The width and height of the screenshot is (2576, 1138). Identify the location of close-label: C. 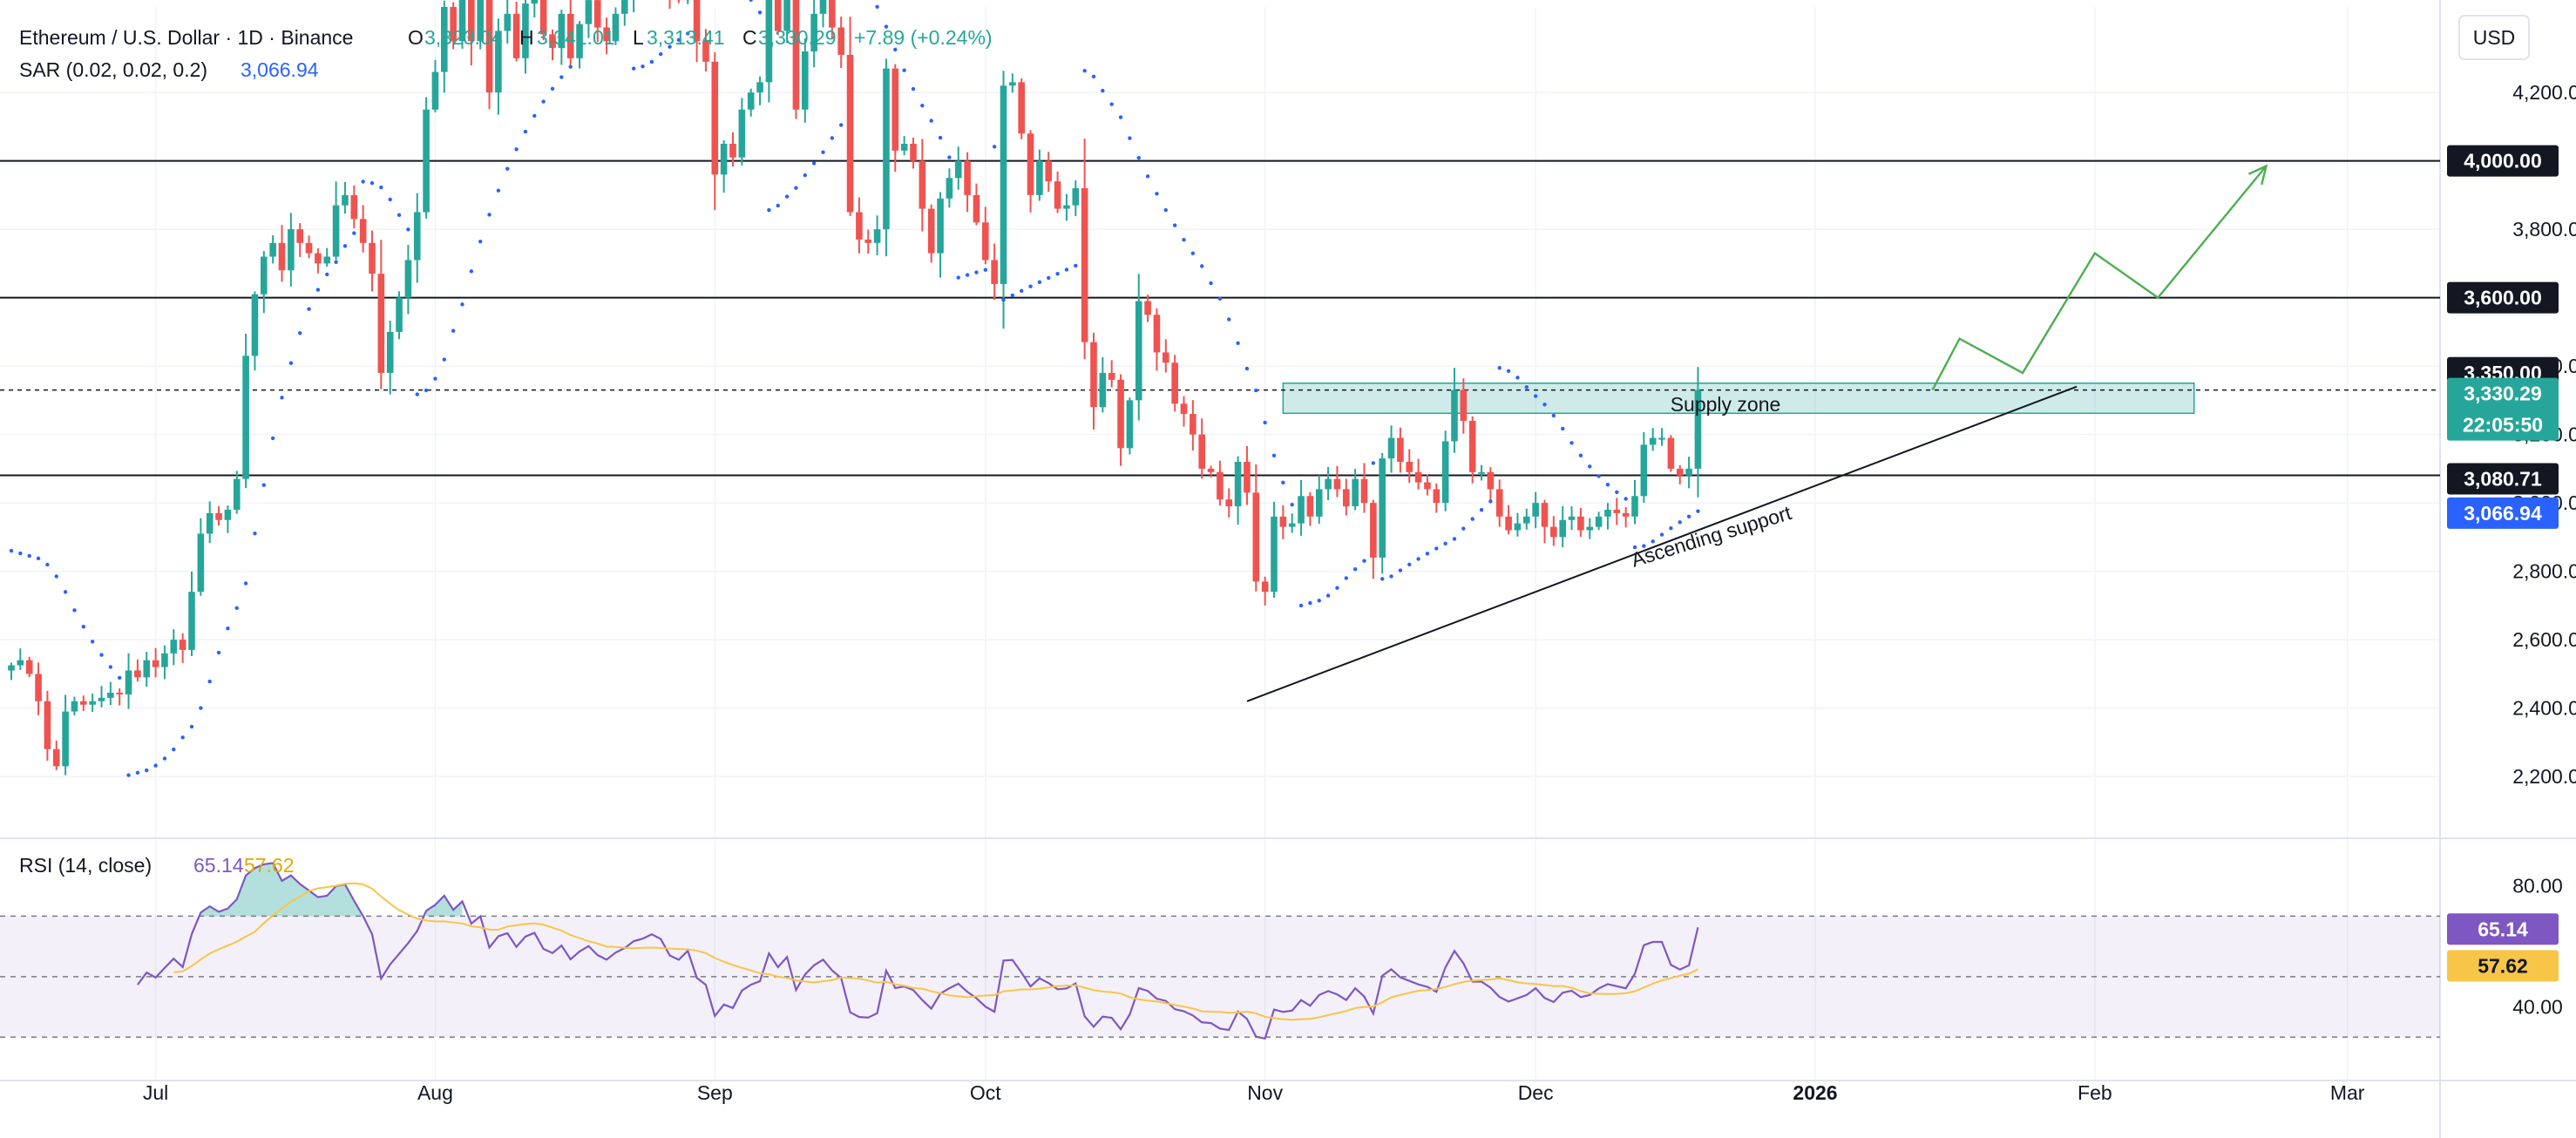
(750, 37).